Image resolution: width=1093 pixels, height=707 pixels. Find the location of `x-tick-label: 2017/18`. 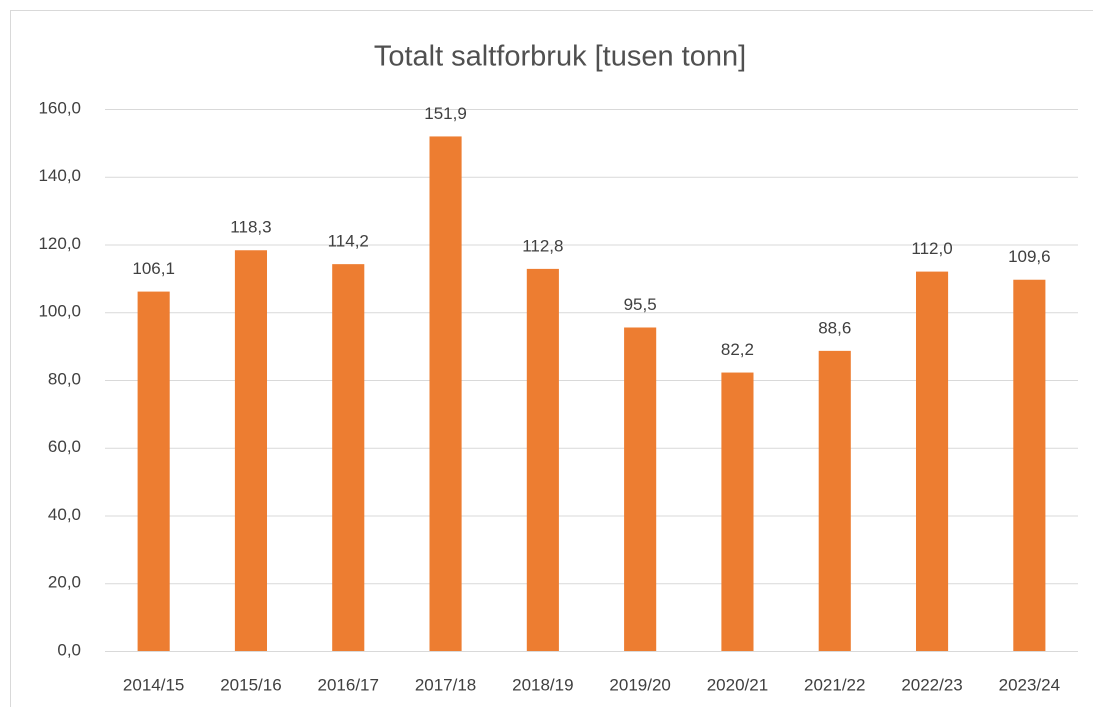

x-tick-label: 2017/18 is located at coordinates (445, 684).